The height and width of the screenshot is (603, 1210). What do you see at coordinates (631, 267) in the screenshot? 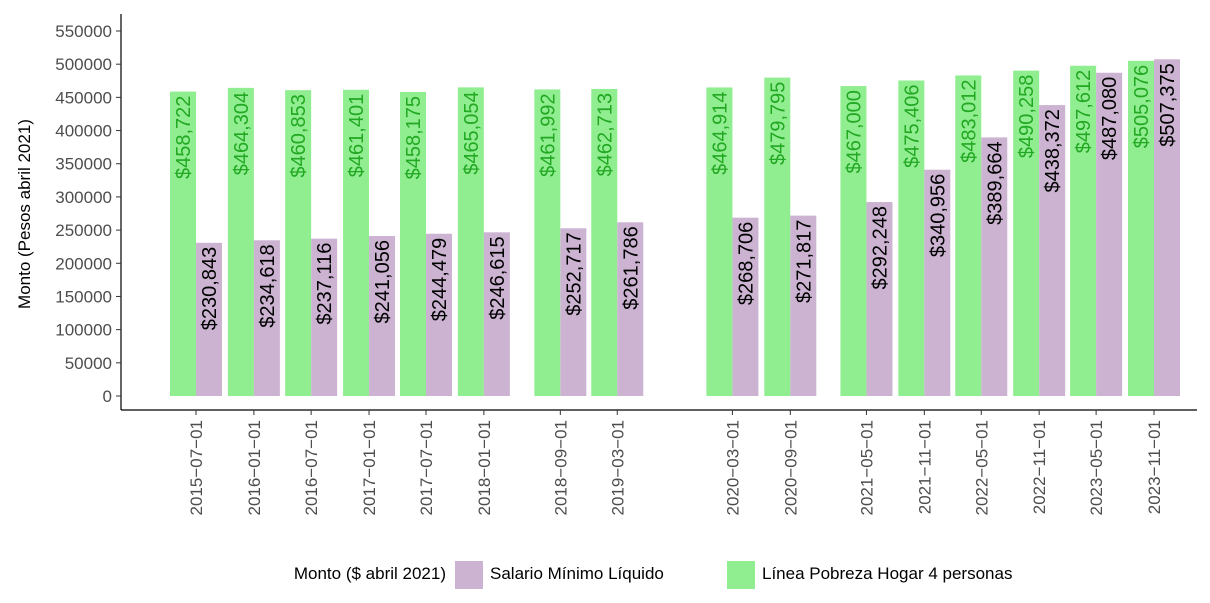
I see `bar-label-salario-minimo: $261,786` at bounding box center [631, 267].